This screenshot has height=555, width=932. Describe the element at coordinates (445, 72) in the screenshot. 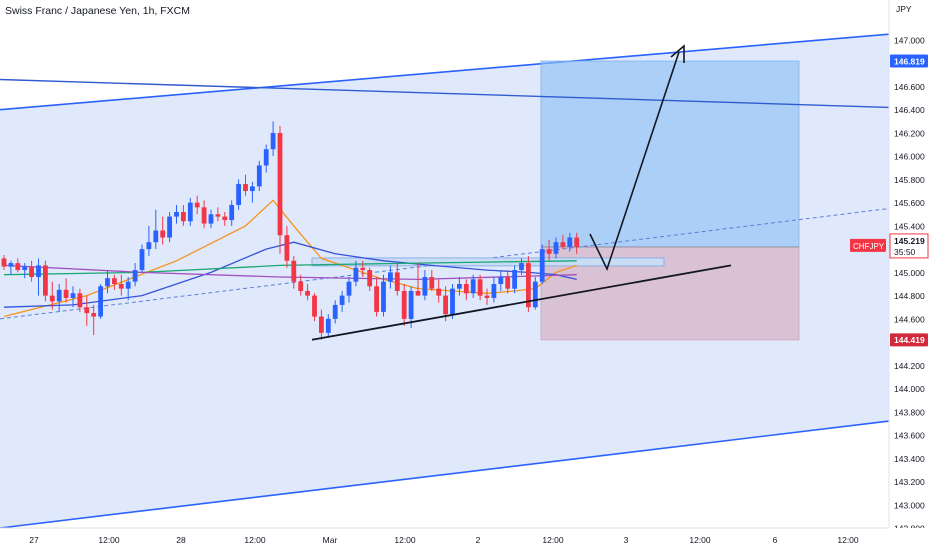

I see `channel-upper-line` at that location.